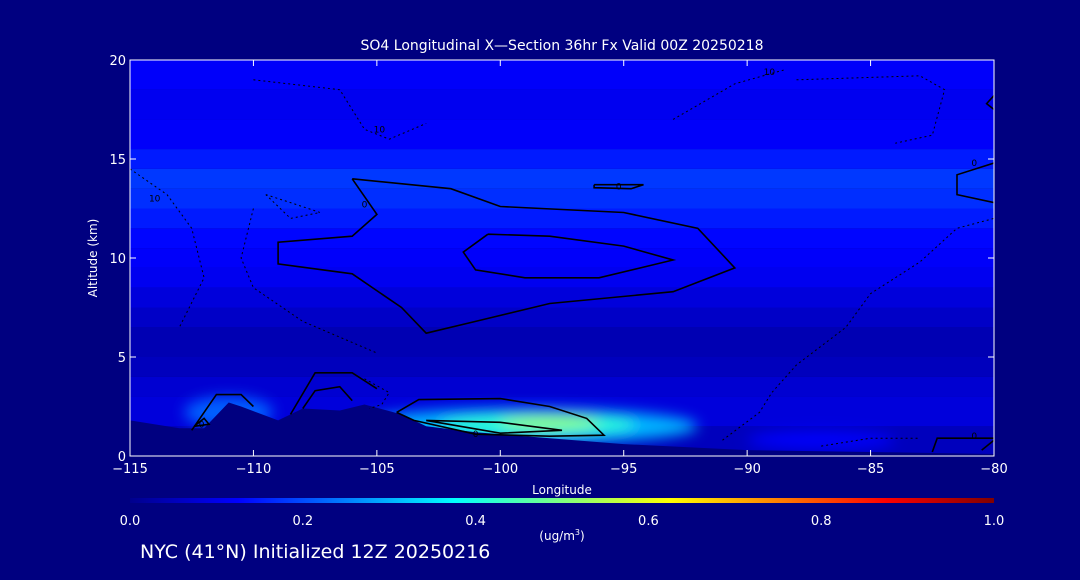 This screenshot has width=1080, height=580. I want to click on terrain-mask, so click(562, 429).